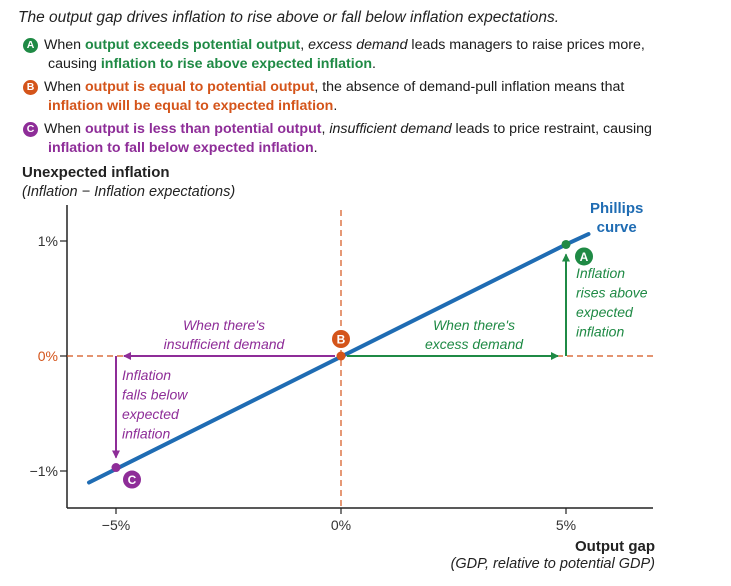  I want to click on point-c, so click(116, 468).